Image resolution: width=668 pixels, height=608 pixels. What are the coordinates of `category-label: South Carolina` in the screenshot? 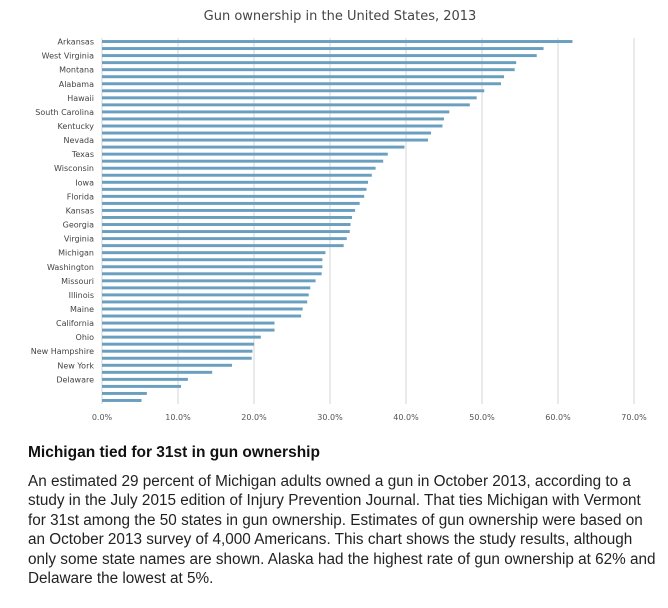 It's located at (64, 112).